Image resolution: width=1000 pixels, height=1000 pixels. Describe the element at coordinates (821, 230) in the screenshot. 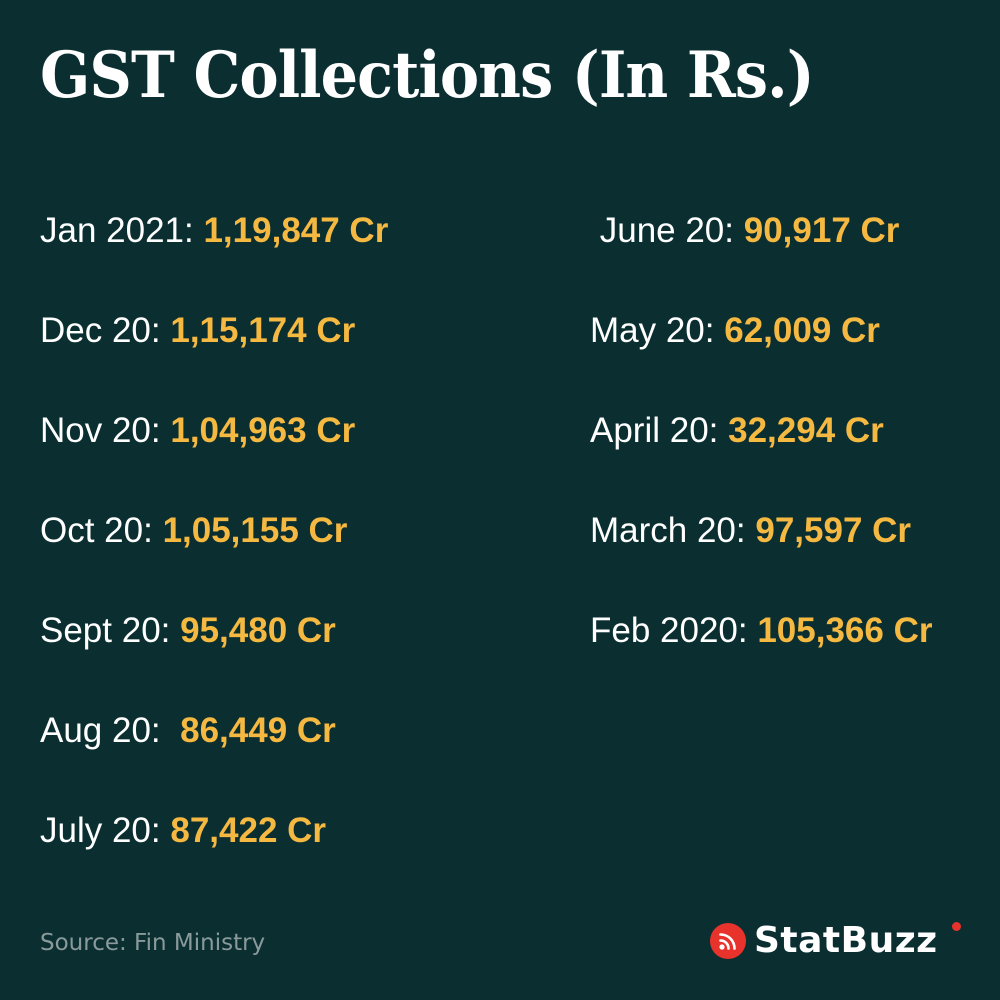

I see `collection-value: 90,917 Cr` at that location.